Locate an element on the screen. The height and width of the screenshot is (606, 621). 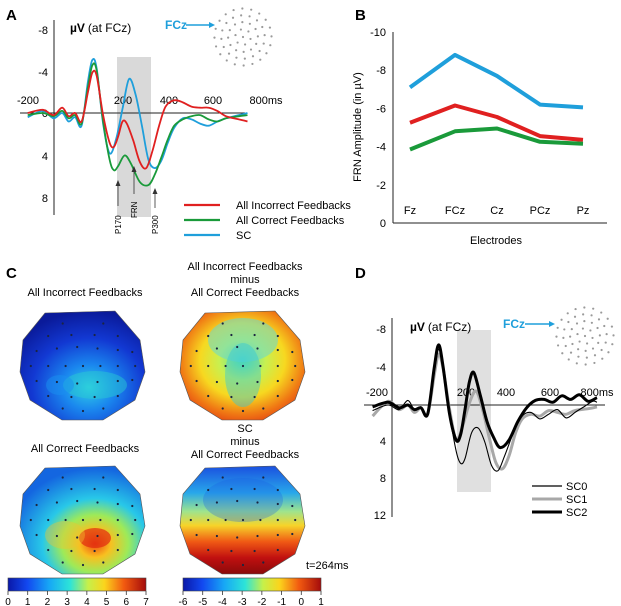
colorbar-tick-label-left: 7 is located at coordinates (146, 601).